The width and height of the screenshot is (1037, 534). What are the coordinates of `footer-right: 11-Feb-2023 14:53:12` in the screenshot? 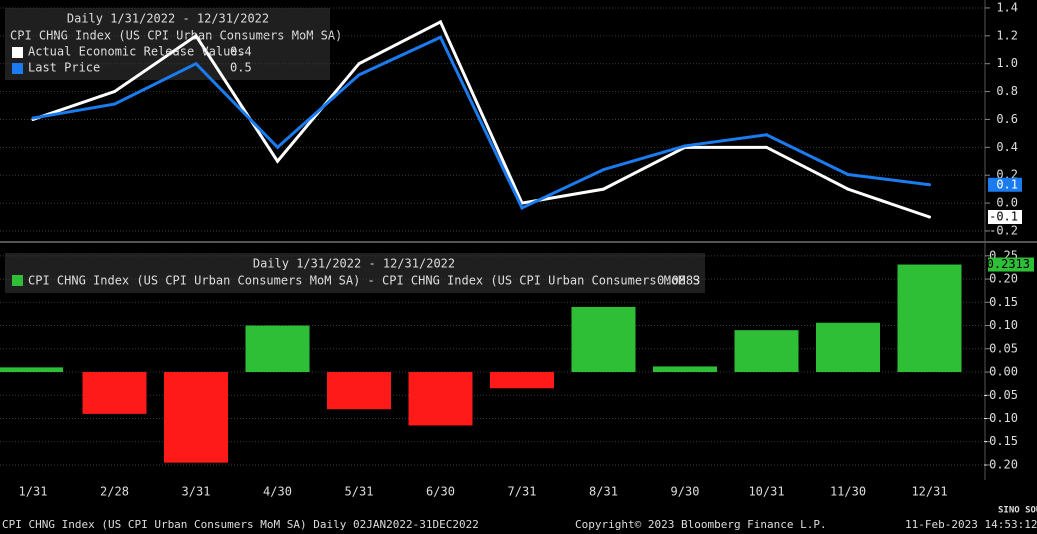 It's located at (971, 524).